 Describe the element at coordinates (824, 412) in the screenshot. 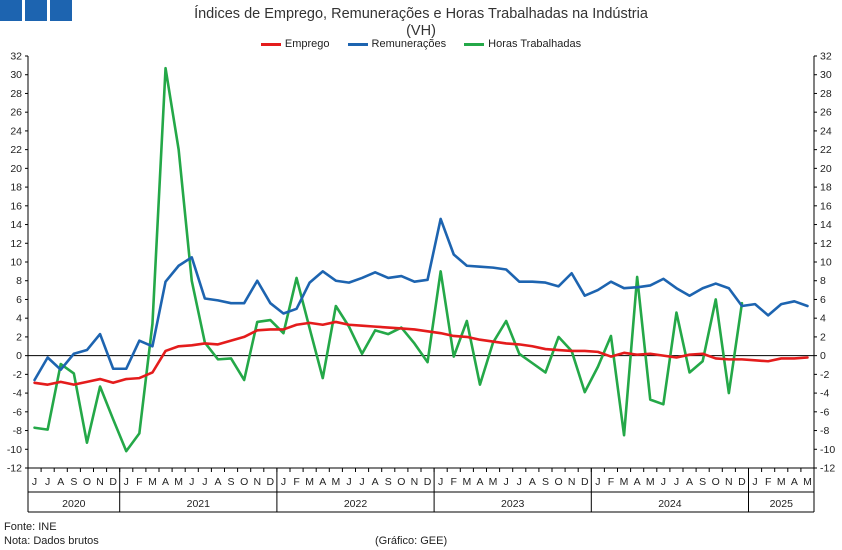

I see `y-tick-label-right: -6` at that location.